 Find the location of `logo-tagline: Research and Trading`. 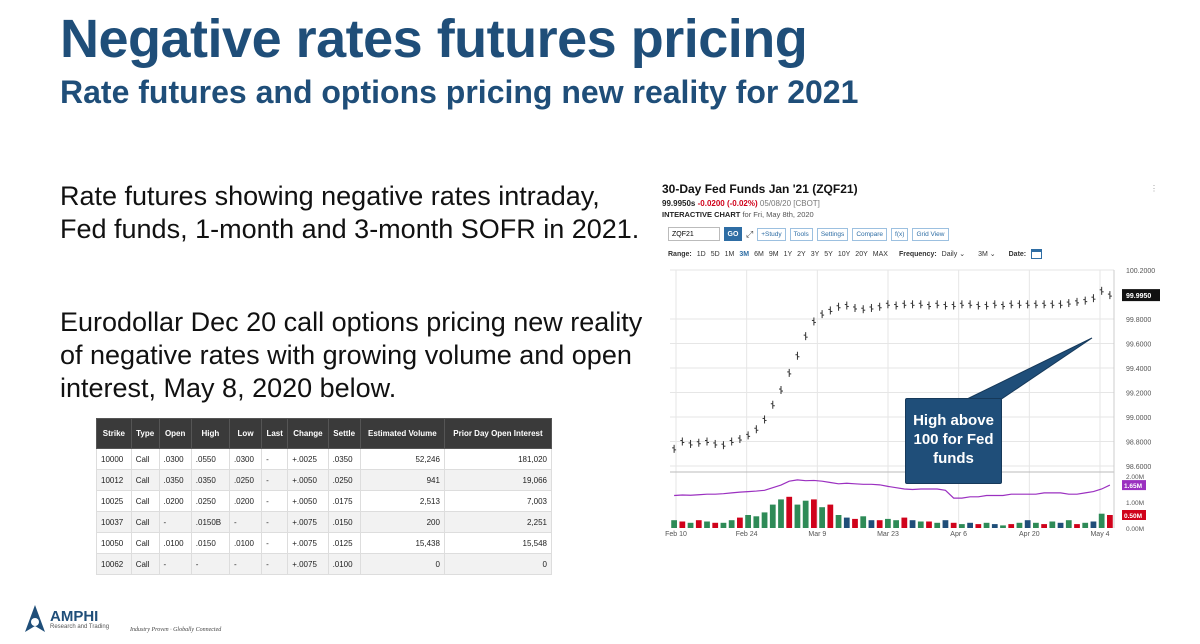

logo-tagline: Research and Trading is located at coordinates (80, 626).